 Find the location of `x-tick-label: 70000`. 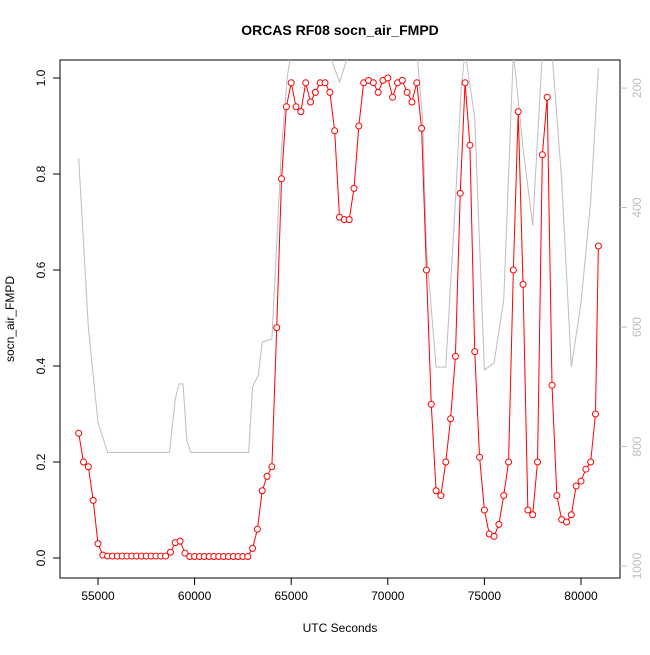

x-tick-label: 70000 is located at coordinates (388, 596).